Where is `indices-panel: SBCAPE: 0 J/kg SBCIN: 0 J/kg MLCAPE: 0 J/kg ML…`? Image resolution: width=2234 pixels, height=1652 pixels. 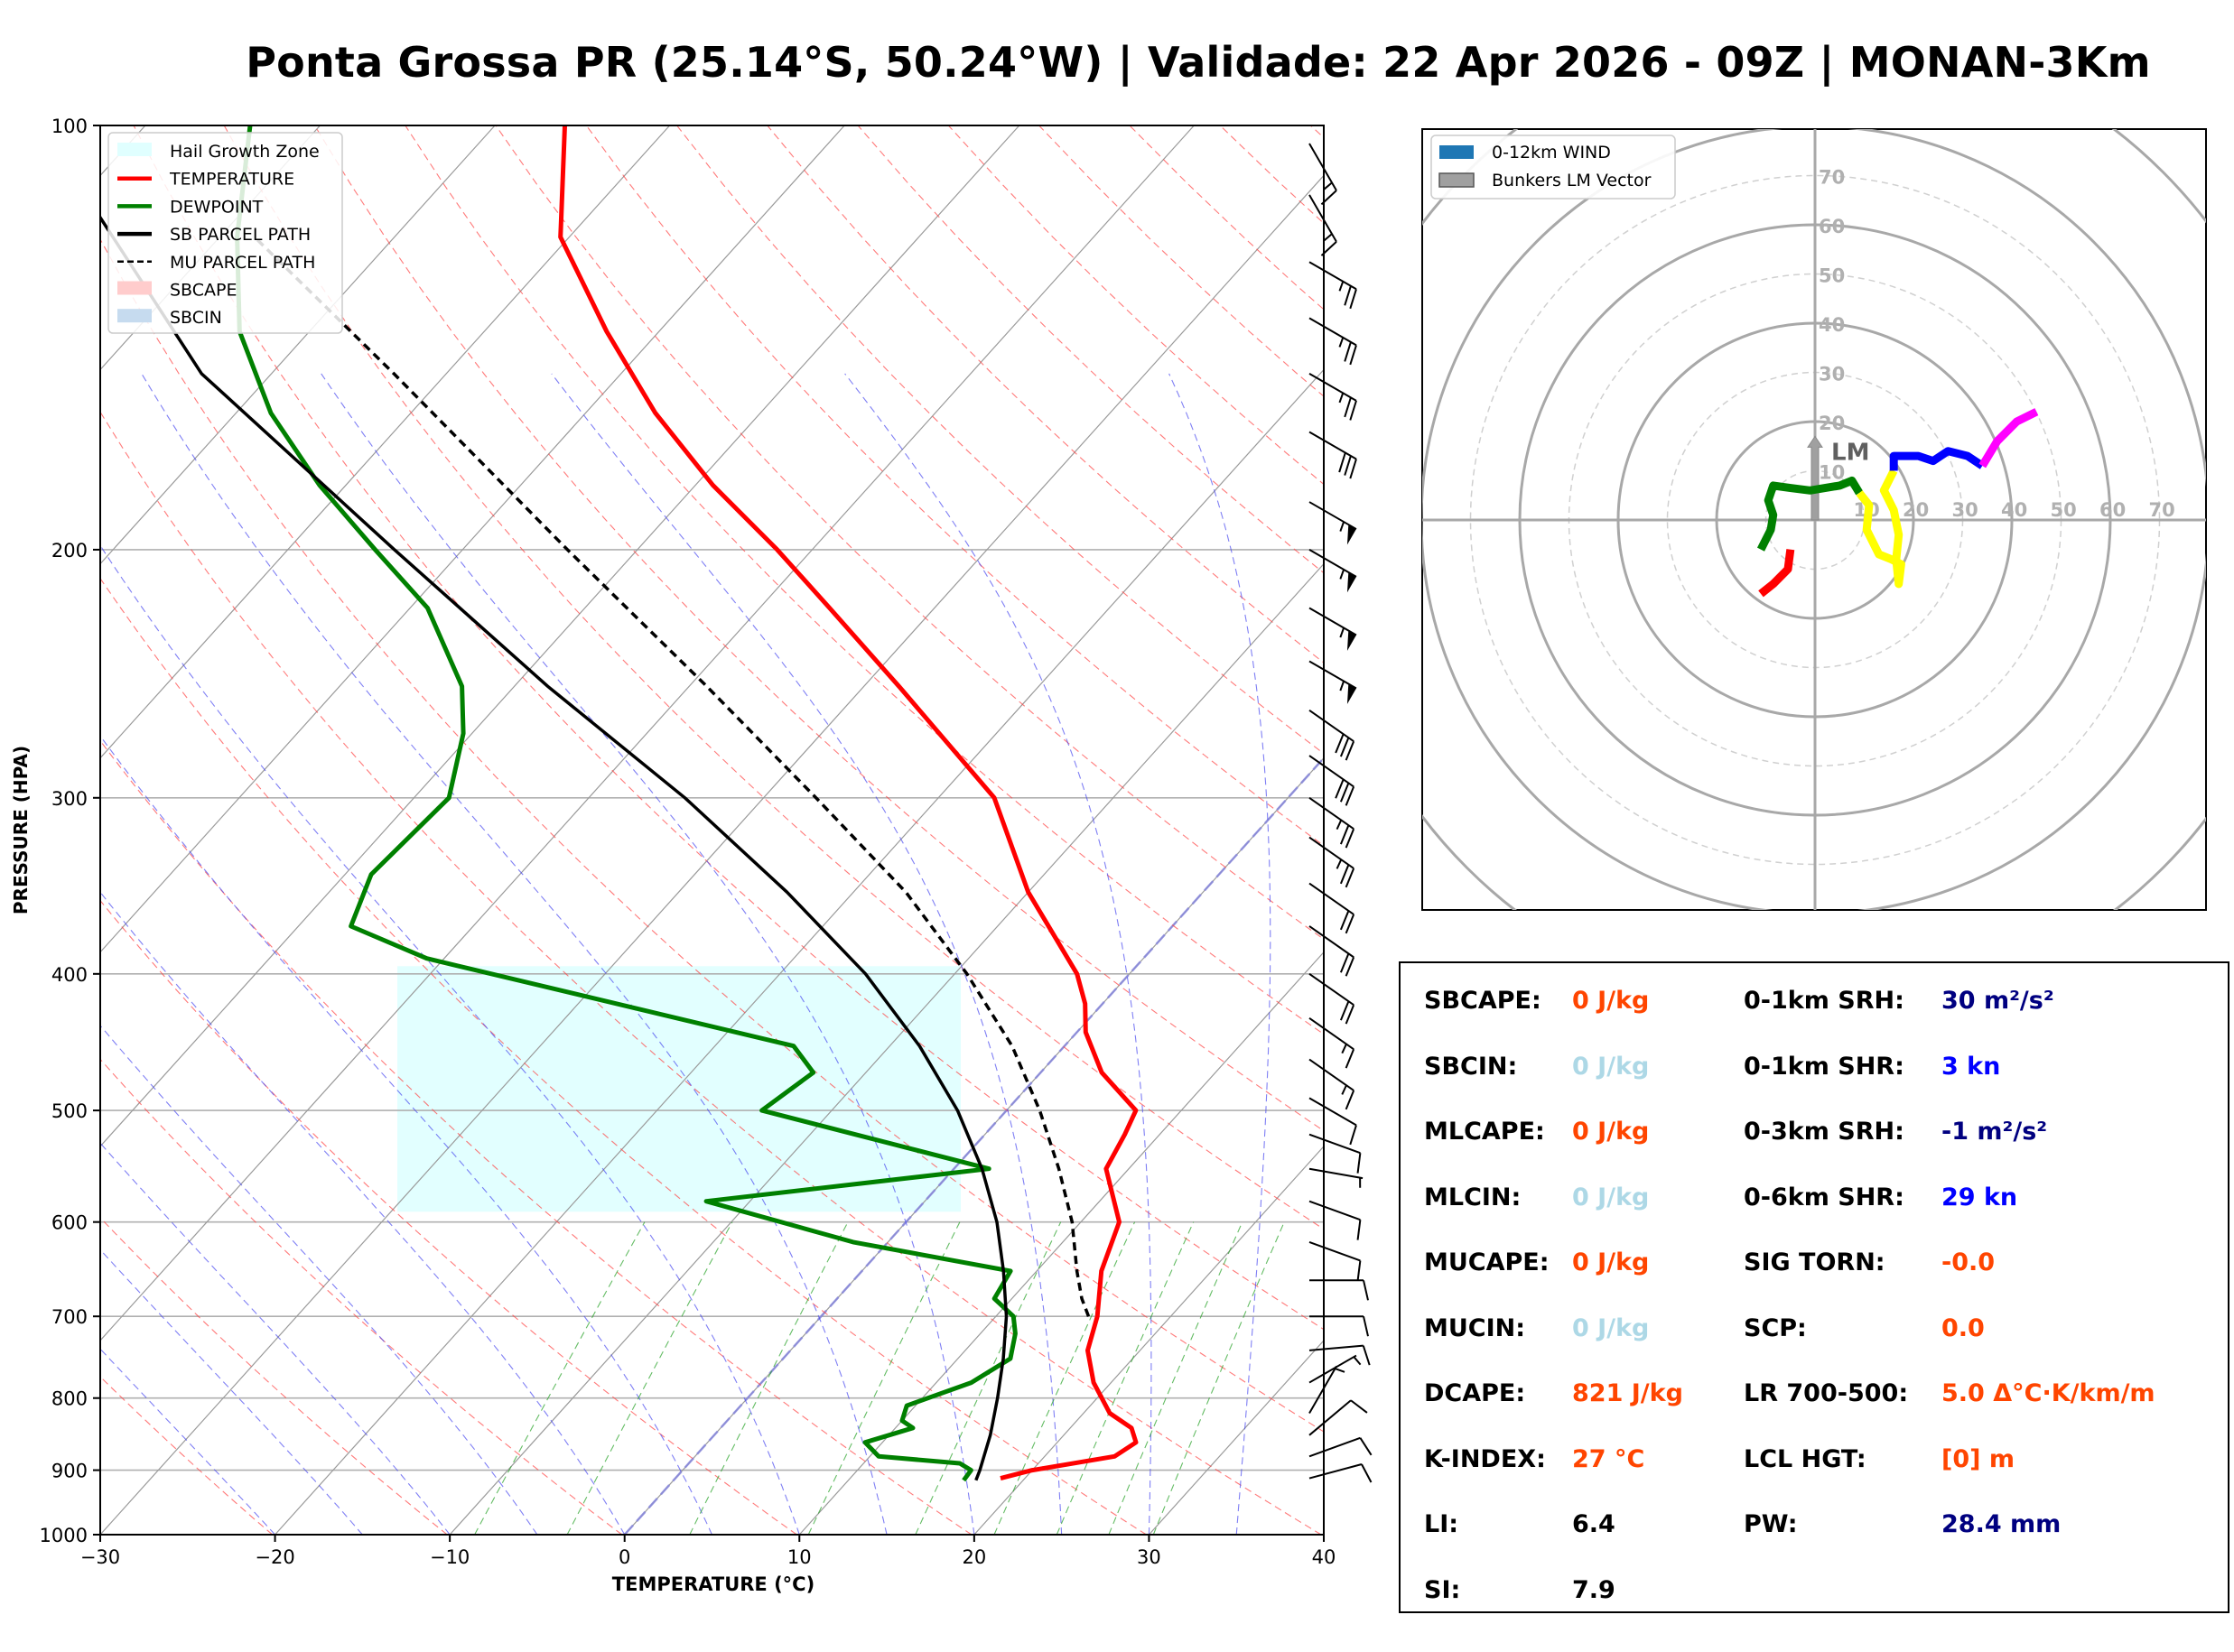 indices-panel: SBCAPE: 0 J/kg SBCIN: 0 J/kg MLCAPE: 0 J/kg ML… is located at coordinates (1814, 1287).